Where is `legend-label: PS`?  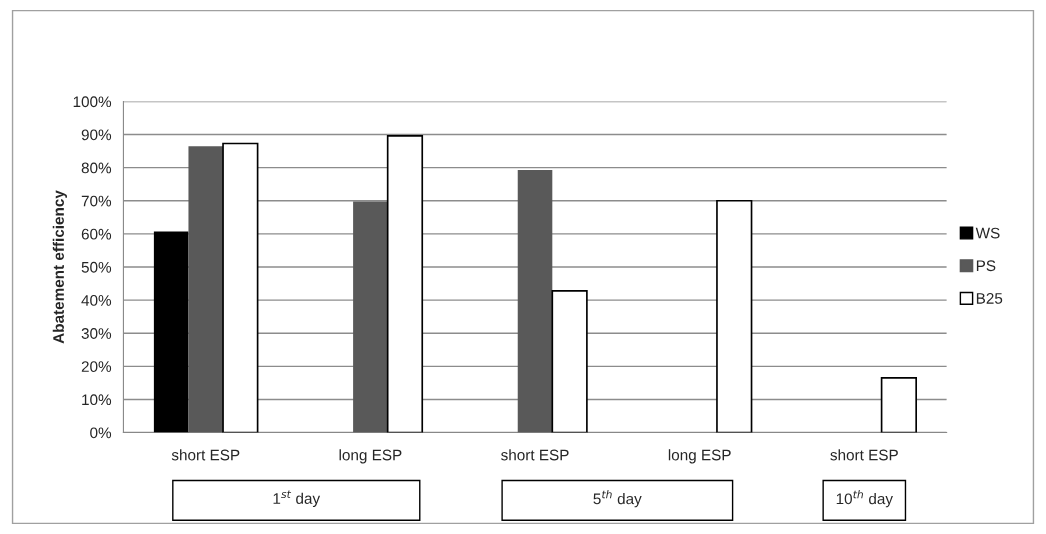
legend-label: PS is located at coordinates (986, 266).